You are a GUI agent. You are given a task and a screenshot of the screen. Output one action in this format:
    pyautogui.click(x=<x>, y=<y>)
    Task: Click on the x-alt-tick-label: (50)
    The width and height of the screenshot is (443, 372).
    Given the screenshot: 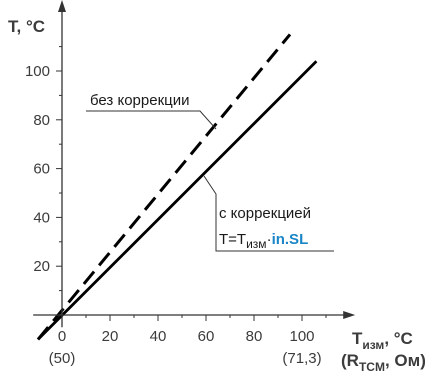 What is the action you would take?
    pyautogui.click(x=62, y=358)
    